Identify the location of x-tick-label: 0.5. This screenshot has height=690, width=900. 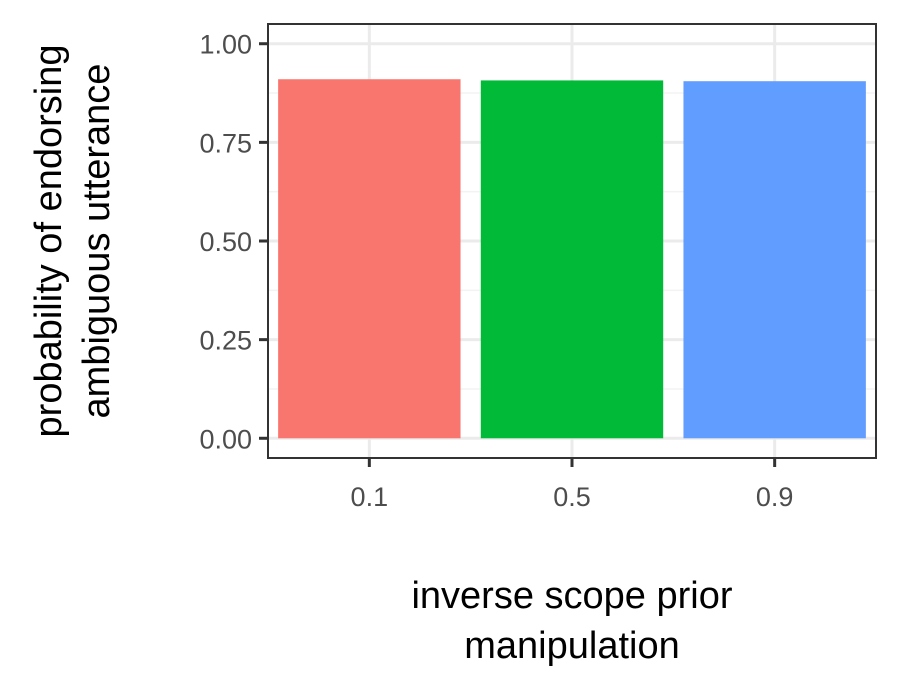
(572, 497).